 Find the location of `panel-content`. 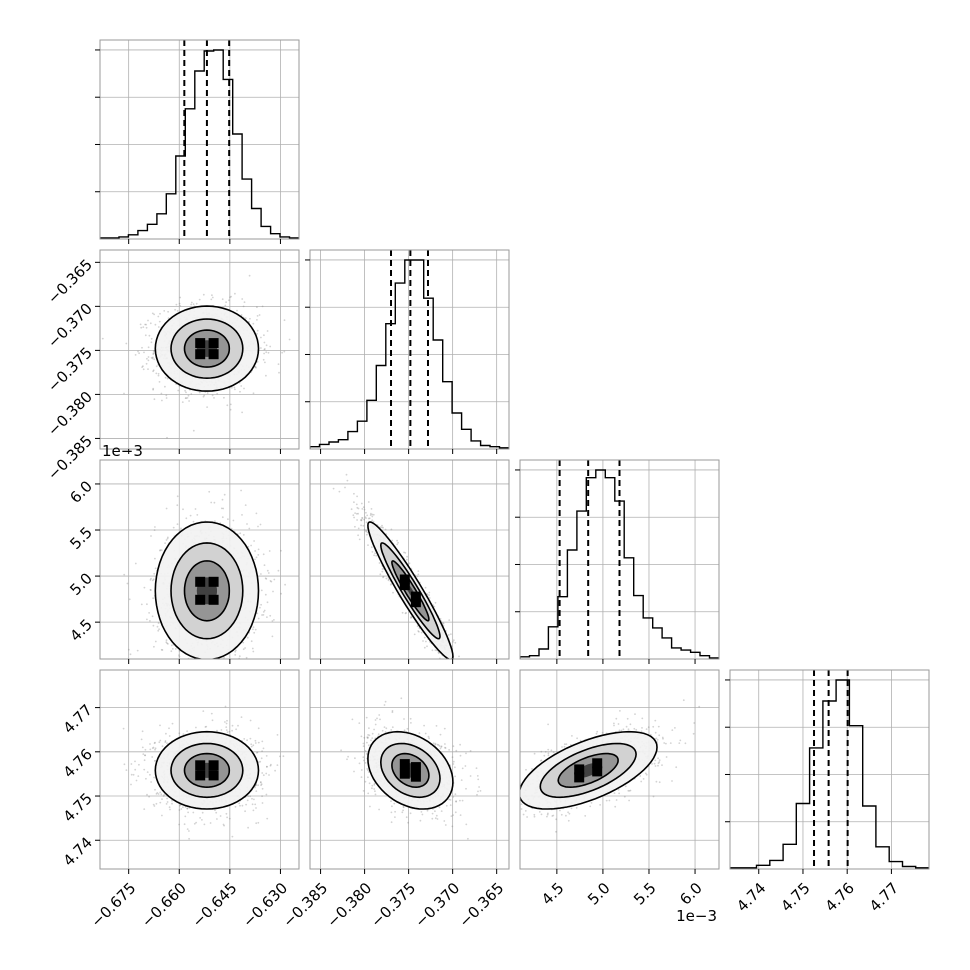

panel-content is located at coordinates (619, 559).